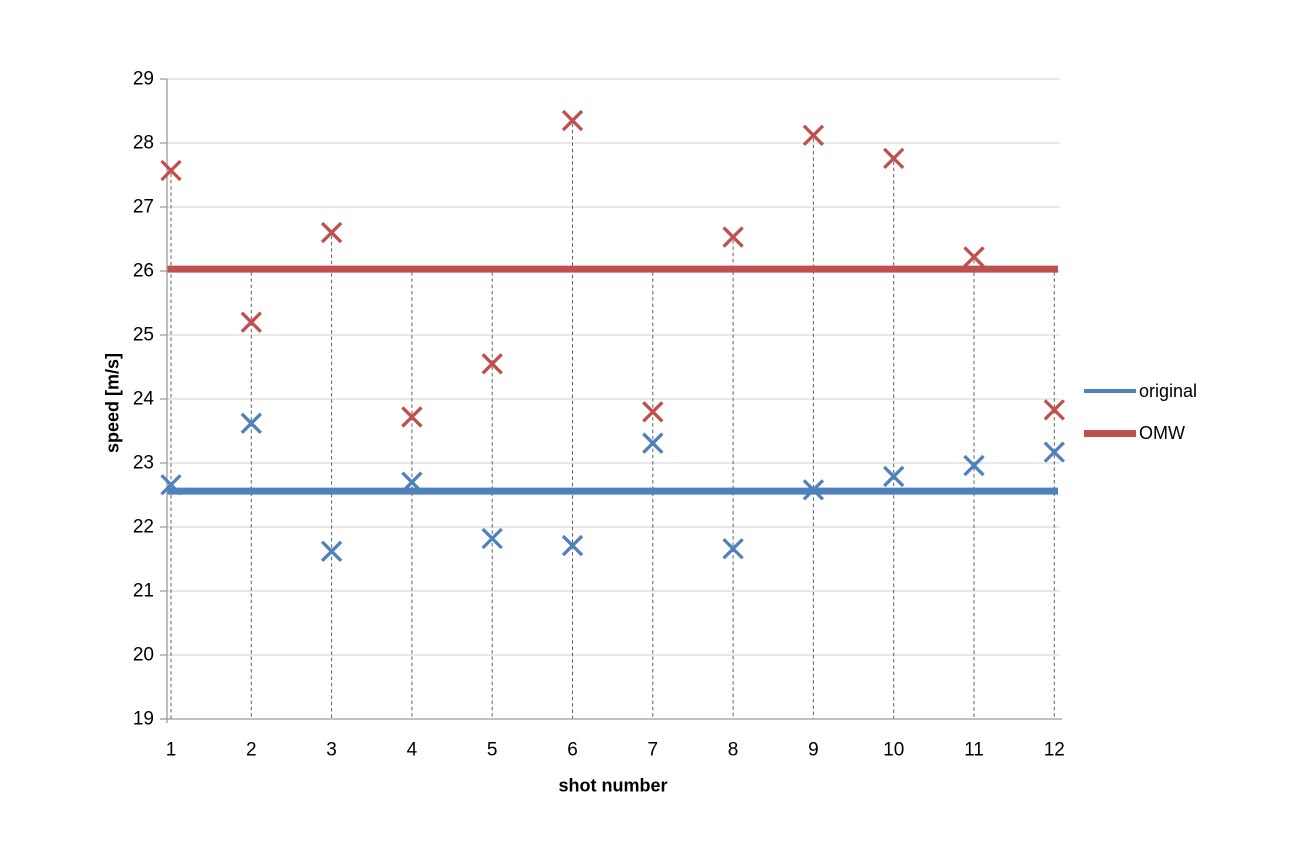 The height and width of the screenshot is (867, 1300). I want to click on y-tick-label: 21, so click(143, 591).